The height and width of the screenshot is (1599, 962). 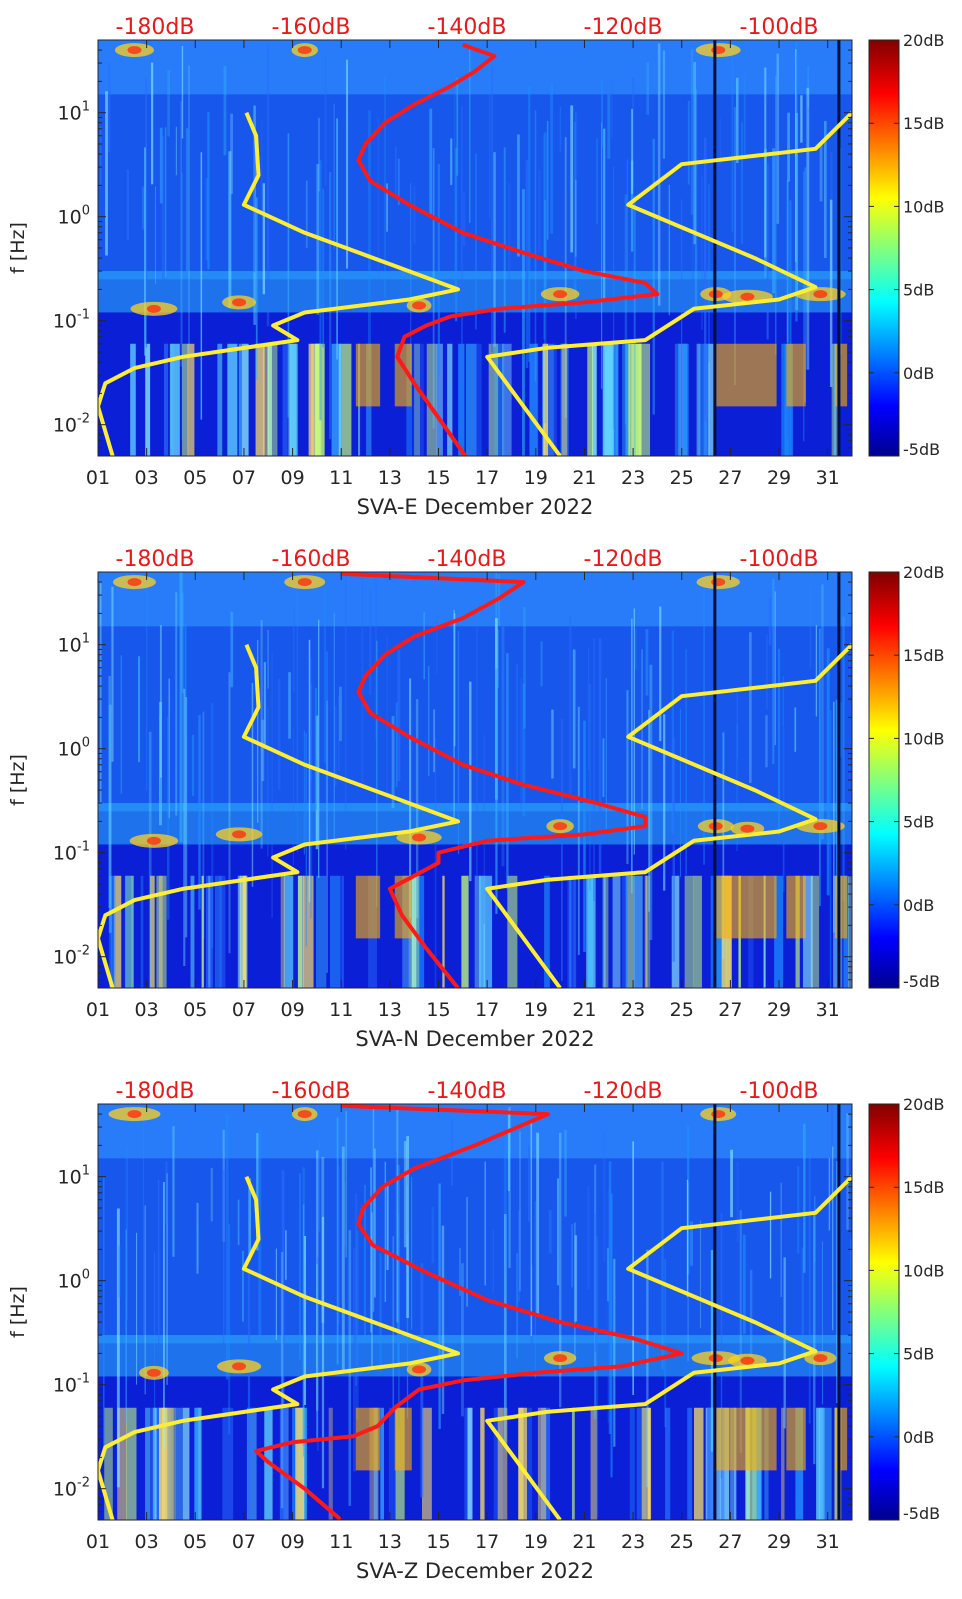 What do you see at coordinates (633, 1542) in the screenshot?
I see `x-tick-label: 23` at bounding box center [633, 1542].